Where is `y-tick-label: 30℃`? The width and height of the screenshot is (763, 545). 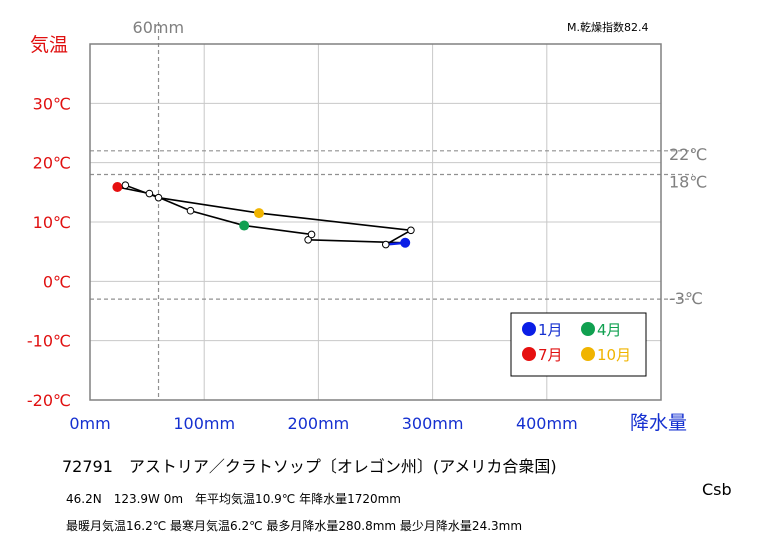
y-tick-label: 30℃ is located at coordinates (52, 103).